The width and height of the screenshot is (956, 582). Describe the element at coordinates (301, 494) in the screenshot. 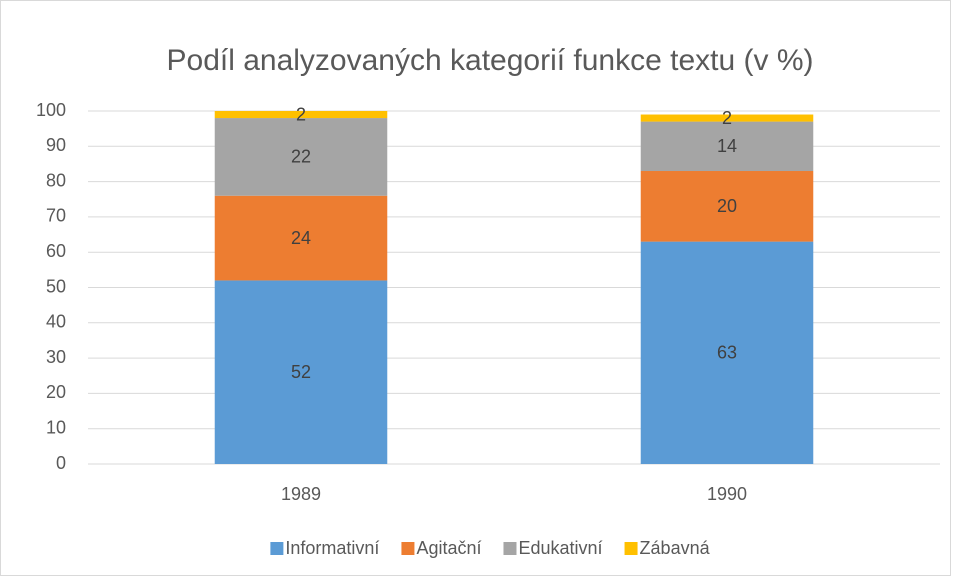

I see `x-tick-label: 1989` at that location.